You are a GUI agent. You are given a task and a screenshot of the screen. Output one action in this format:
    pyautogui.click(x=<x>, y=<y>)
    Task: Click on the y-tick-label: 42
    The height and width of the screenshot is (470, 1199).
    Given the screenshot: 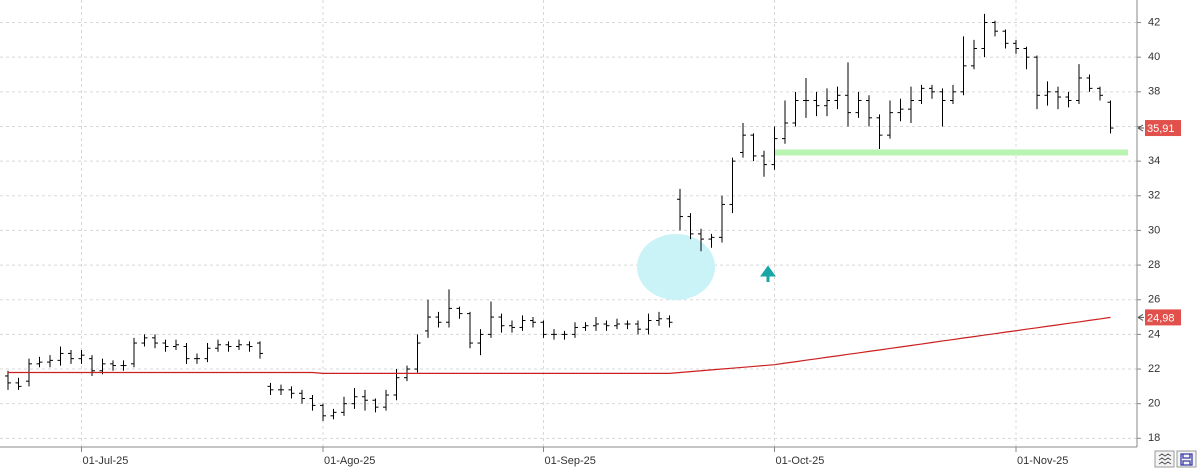 What is the action you would take?
    pyautogui.click(x=1154, y=22)
    